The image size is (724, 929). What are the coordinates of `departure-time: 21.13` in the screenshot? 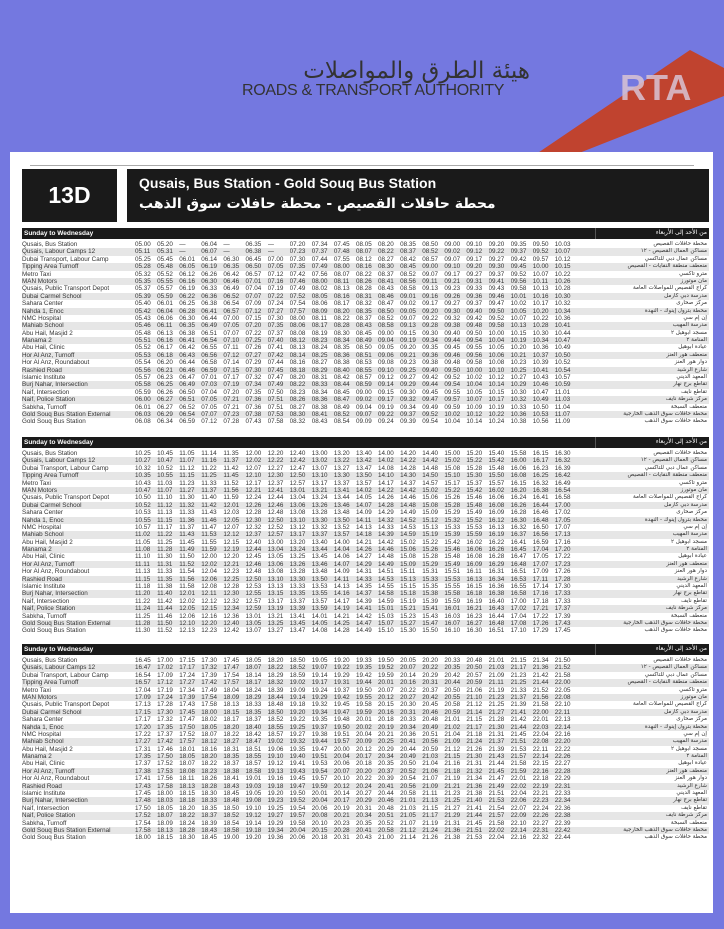 It's located at (430, 801).